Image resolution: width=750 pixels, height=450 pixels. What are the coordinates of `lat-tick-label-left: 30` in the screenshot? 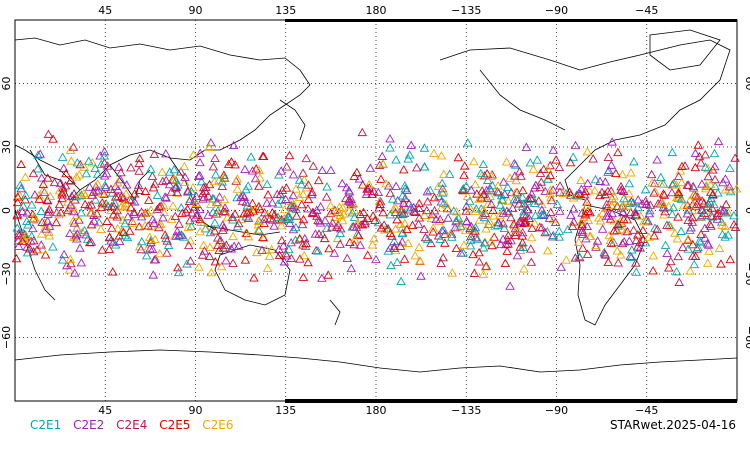 It's located at (6, 147).